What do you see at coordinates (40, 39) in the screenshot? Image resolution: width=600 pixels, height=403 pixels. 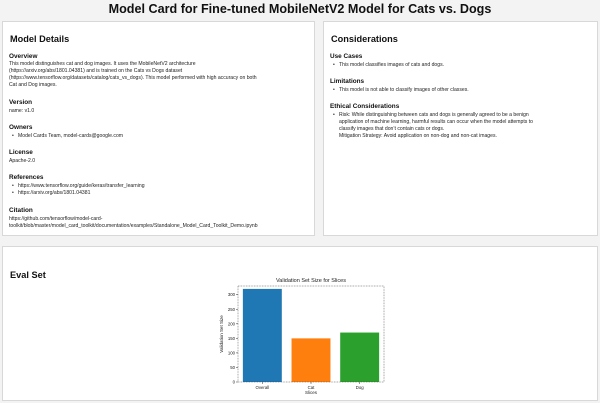 I see `model-details-heading: Model Details` at bounding box center [40, 39].